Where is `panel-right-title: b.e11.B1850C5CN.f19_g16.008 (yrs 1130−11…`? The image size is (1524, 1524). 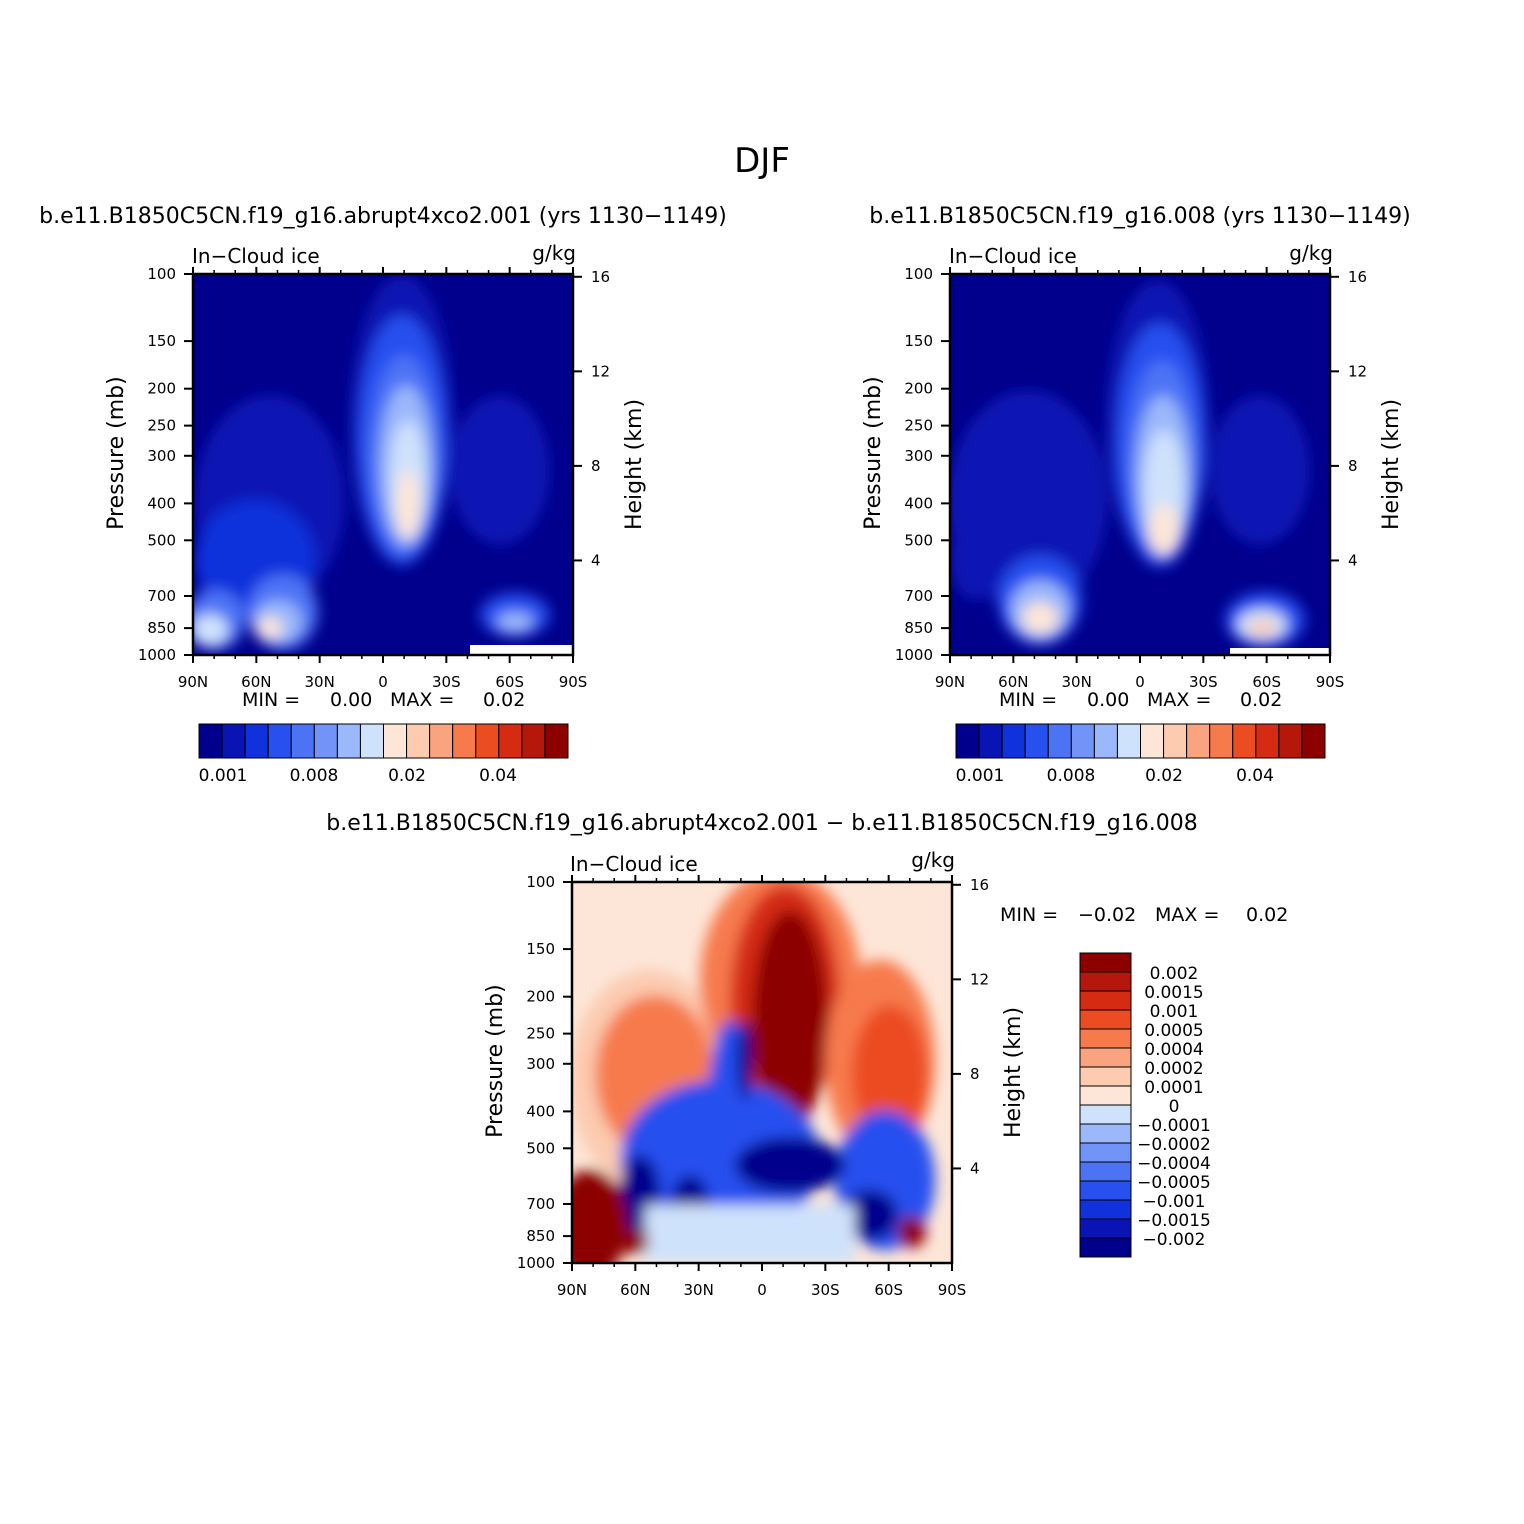 panel-right-title: b.e11.B1850C5CN.f19_g16.008 (yrs 1130−11… is located at coordinates (1140, 216).